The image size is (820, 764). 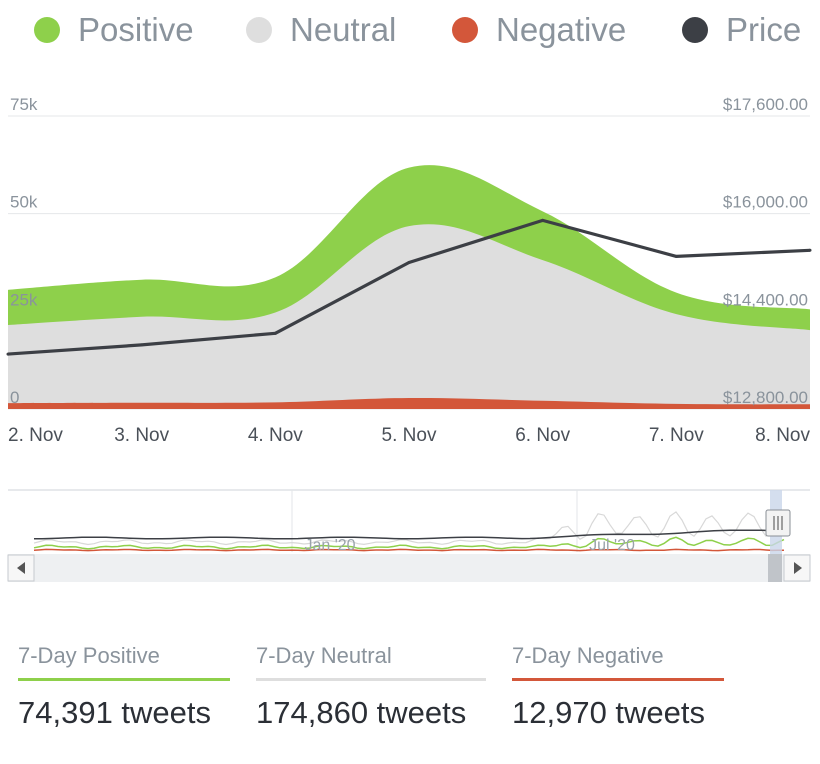 What do you see at coordinates (136, 29) in the screenshot?
I see `legend-label-positive: Positive` at bounding box center [136, 29].